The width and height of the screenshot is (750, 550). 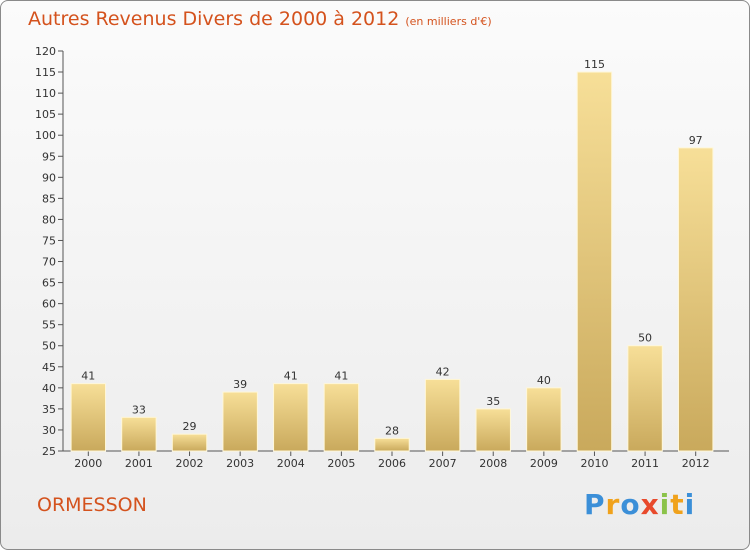 What do you see at coordinates (49, 156) in the screenshot?
I see `y-tick-label: 95` at bounding box center [49, 156].